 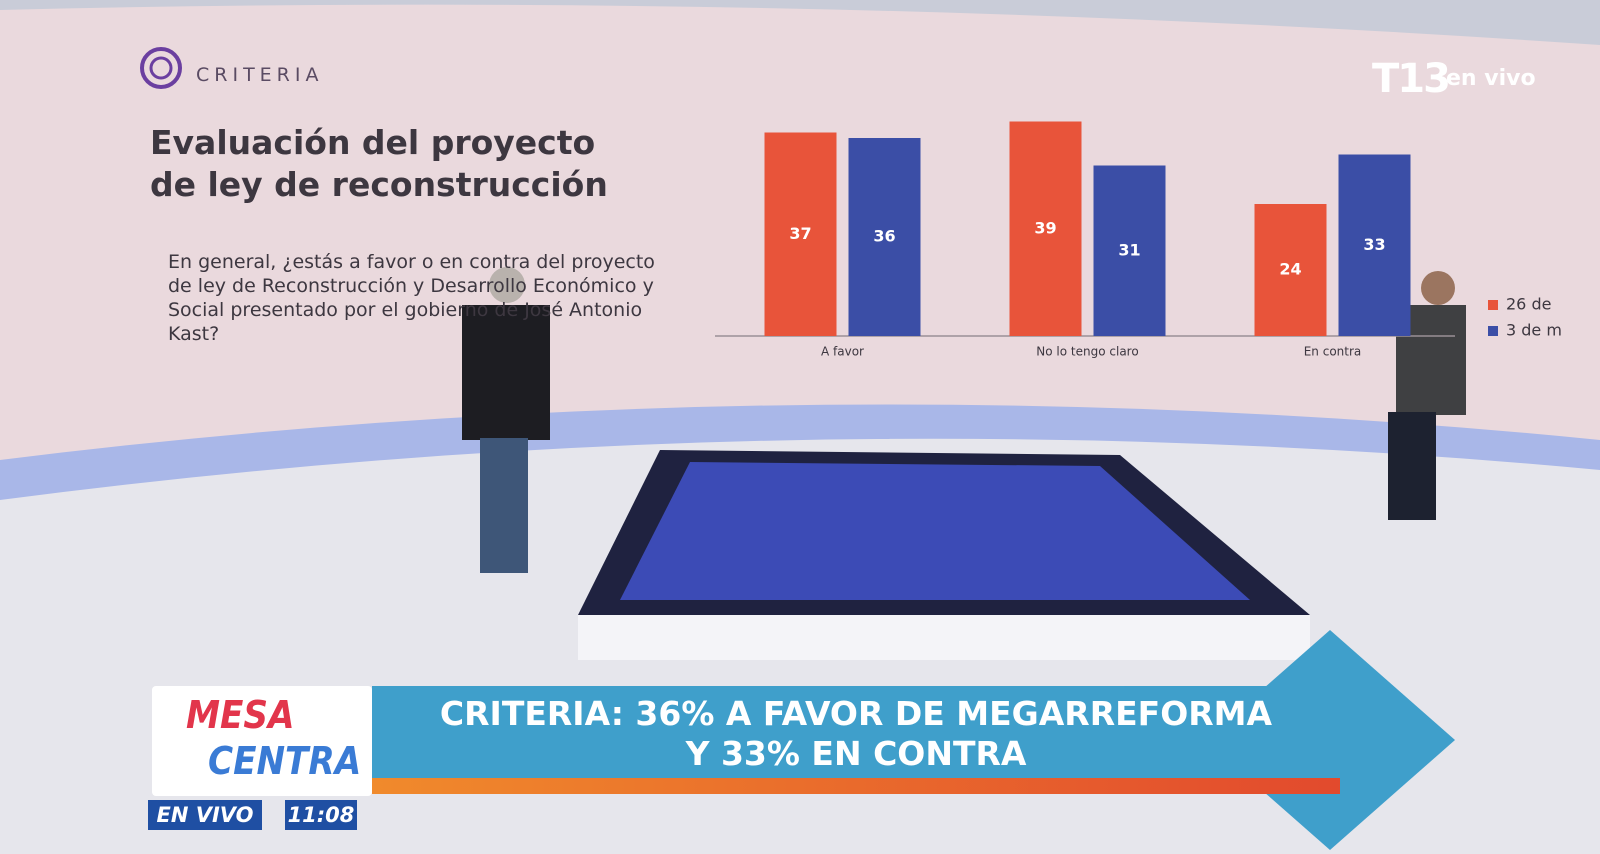 What do you see at coordinates (321, 815) in the screenshot?
I see `clock: 11:08` at bounding box center [321, 815].